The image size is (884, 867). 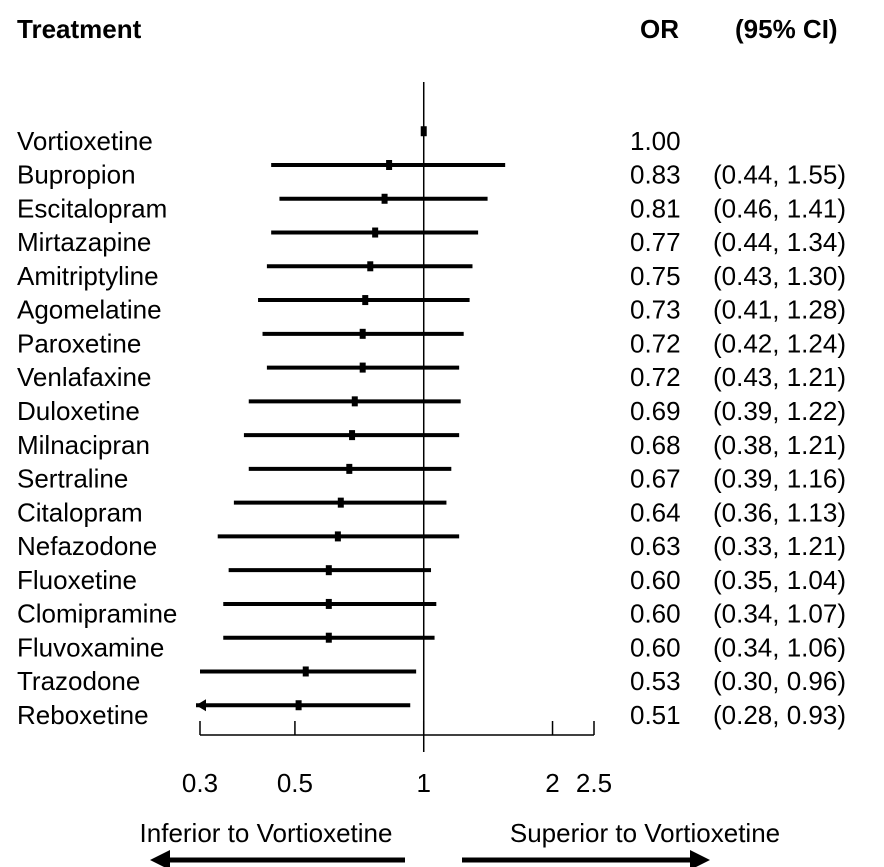 What do you see at coordinates (80, 512) in the screenshot?
I see `treatment-label: Citalopram` at bounding box center [80, 512].